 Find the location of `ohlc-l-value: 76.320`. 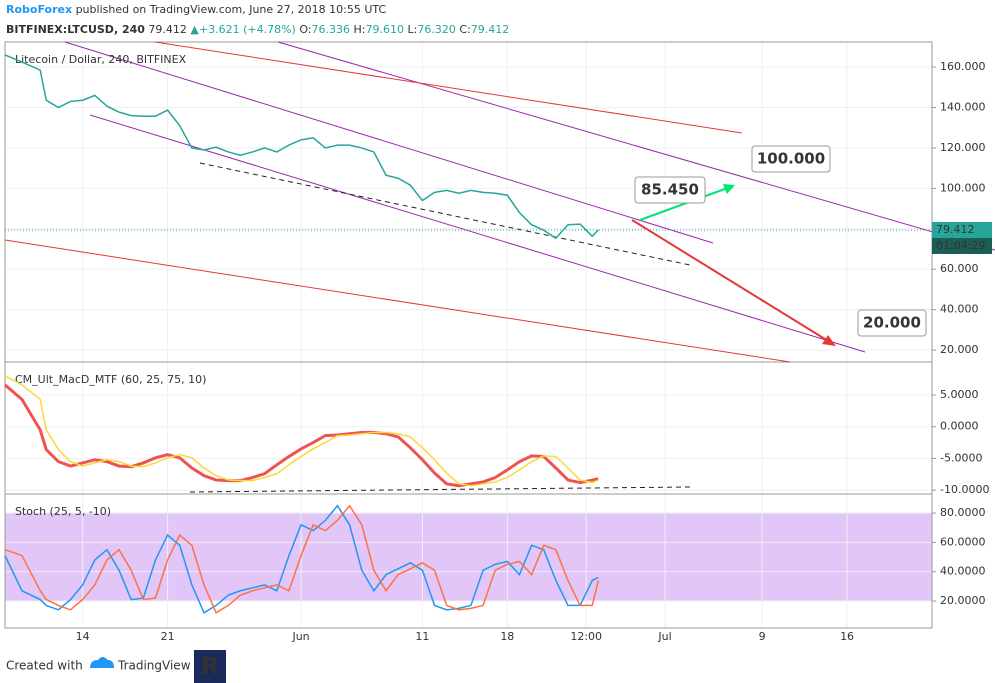

ohlc-l-value: 76.320 is located at coordinates (436, 29).